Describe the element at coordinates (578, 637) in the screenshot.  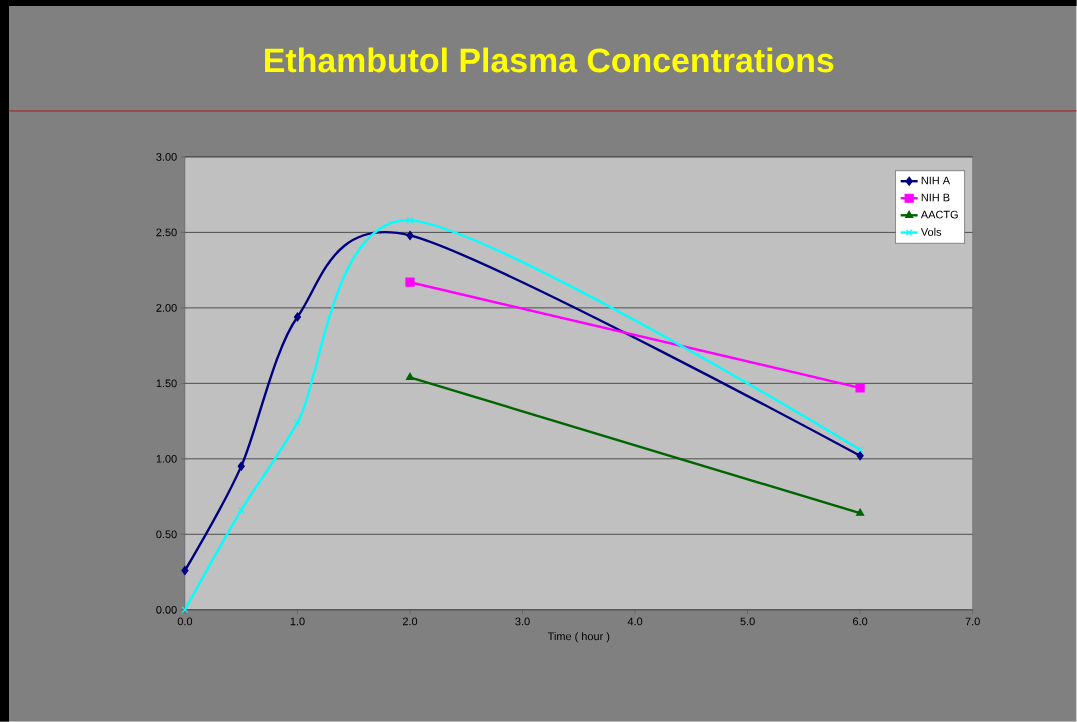
I see `x-axis-title: Time ( hour )` at that location.